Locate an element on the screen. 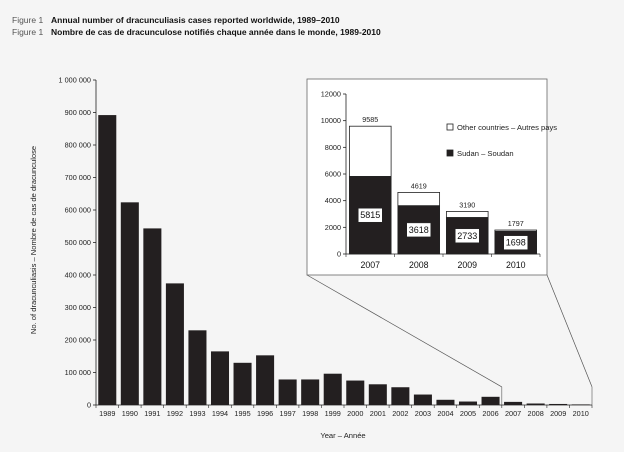  main-bar-2003 is located at coordinates (422, 399).